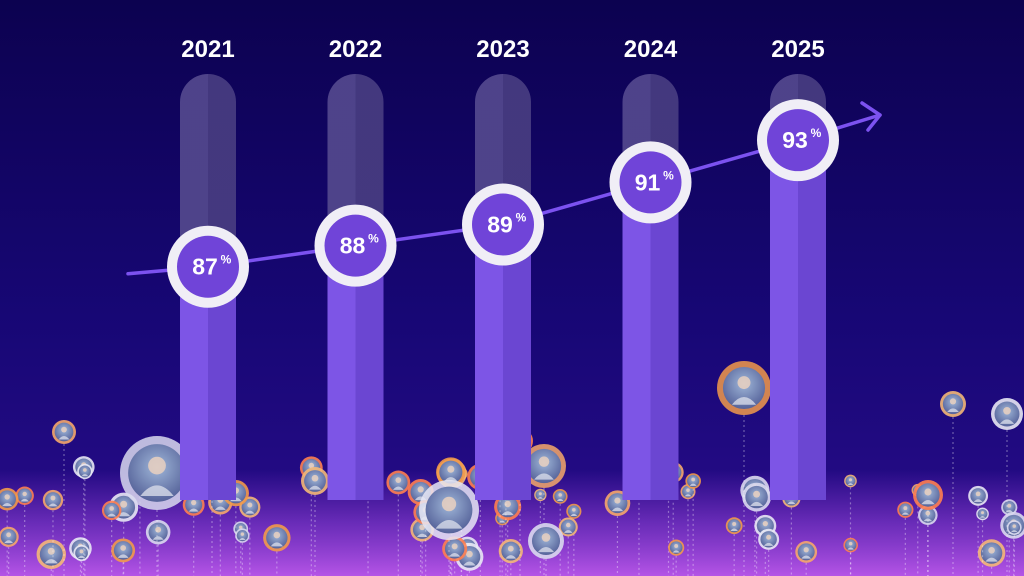 The height and width of the screenshot is (576, 1024). I want to click on data-label: 93, so click(795, 140).